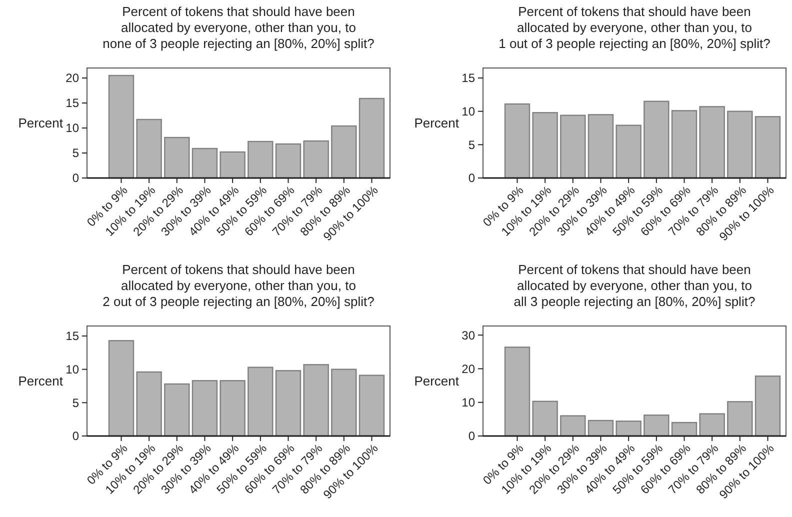 The height and width of the screenshot is (517, 792). I want to click on y-tick-label: 30, so click(469, 335).